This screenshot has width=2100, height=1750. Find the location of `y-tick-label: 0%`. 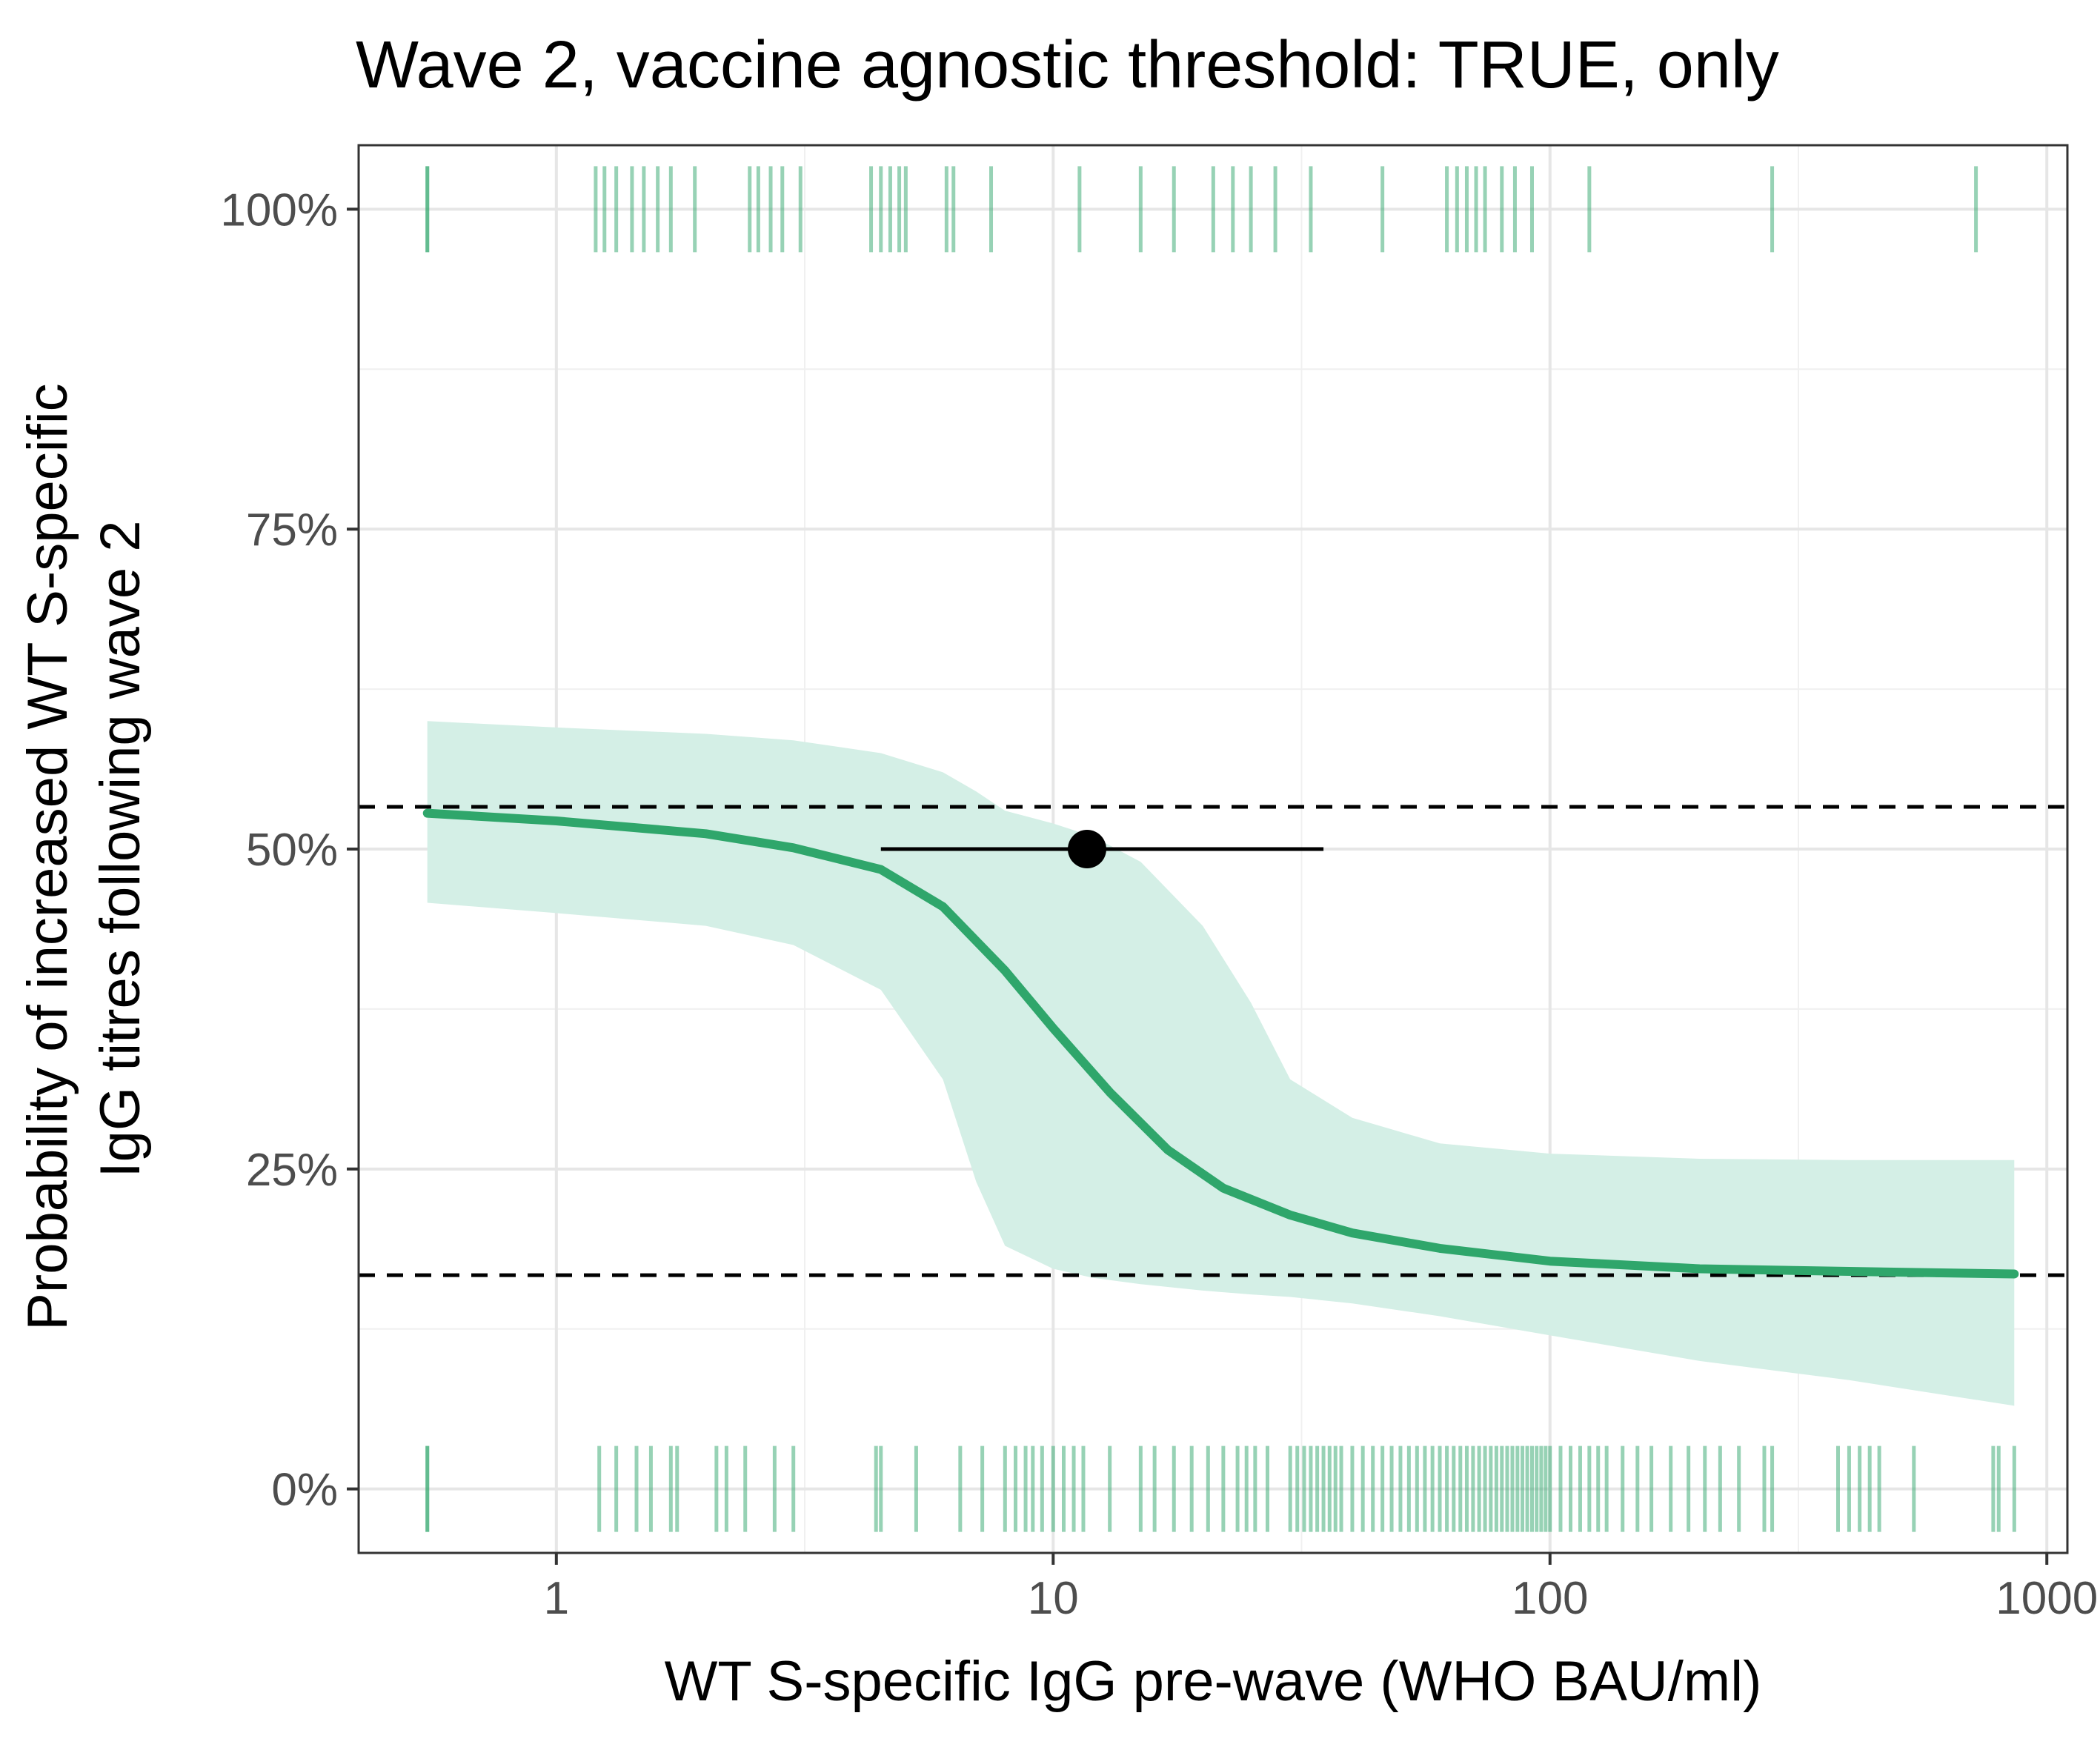

y-tick-label: 0% is located at coordinates (304, 1490).